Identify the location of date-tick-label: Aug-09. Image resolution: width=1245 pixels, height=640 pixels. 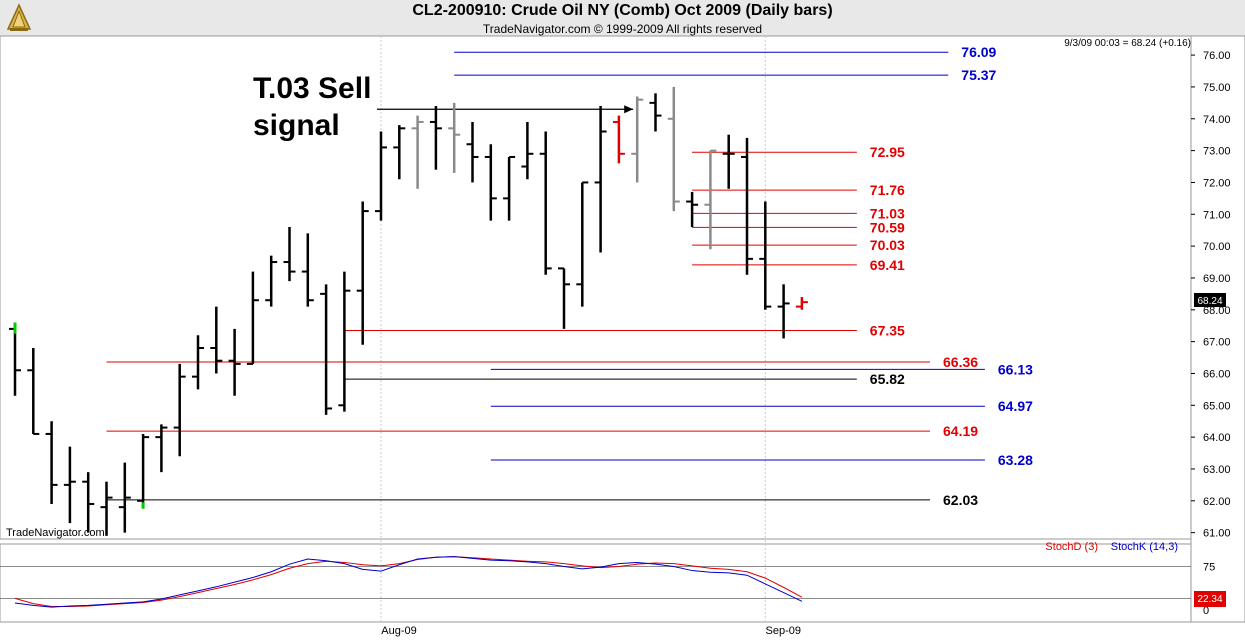
(398, 631).